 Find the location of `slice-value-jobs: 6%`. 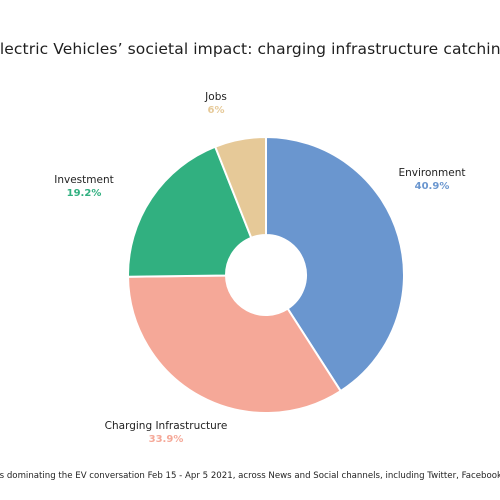

slice-value-jobs: 6% is located at coordinates (216, 110).